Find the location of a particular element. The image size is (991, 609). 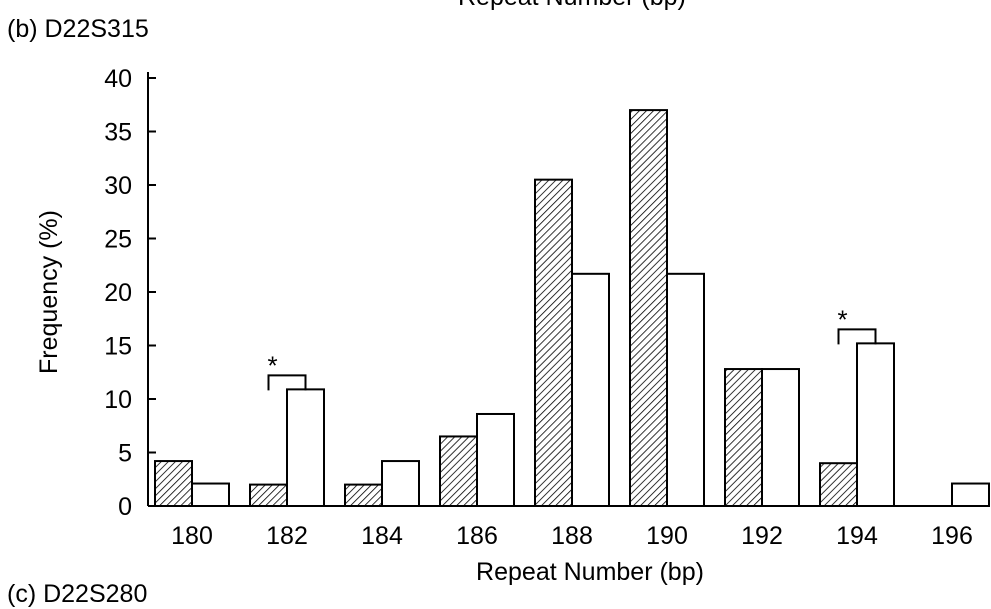

y-tick-label: 30 is located at coordinates (118, 186).